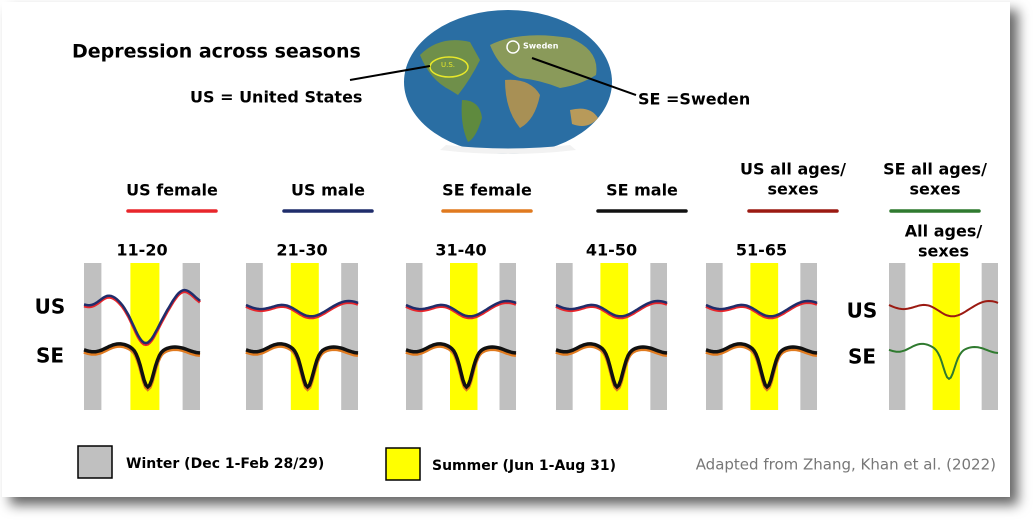 This screenshot has width=1035, height=520. Describe the element at coordinates (487, 190) in the screenshot. I see `series-label: SE female` at that location.